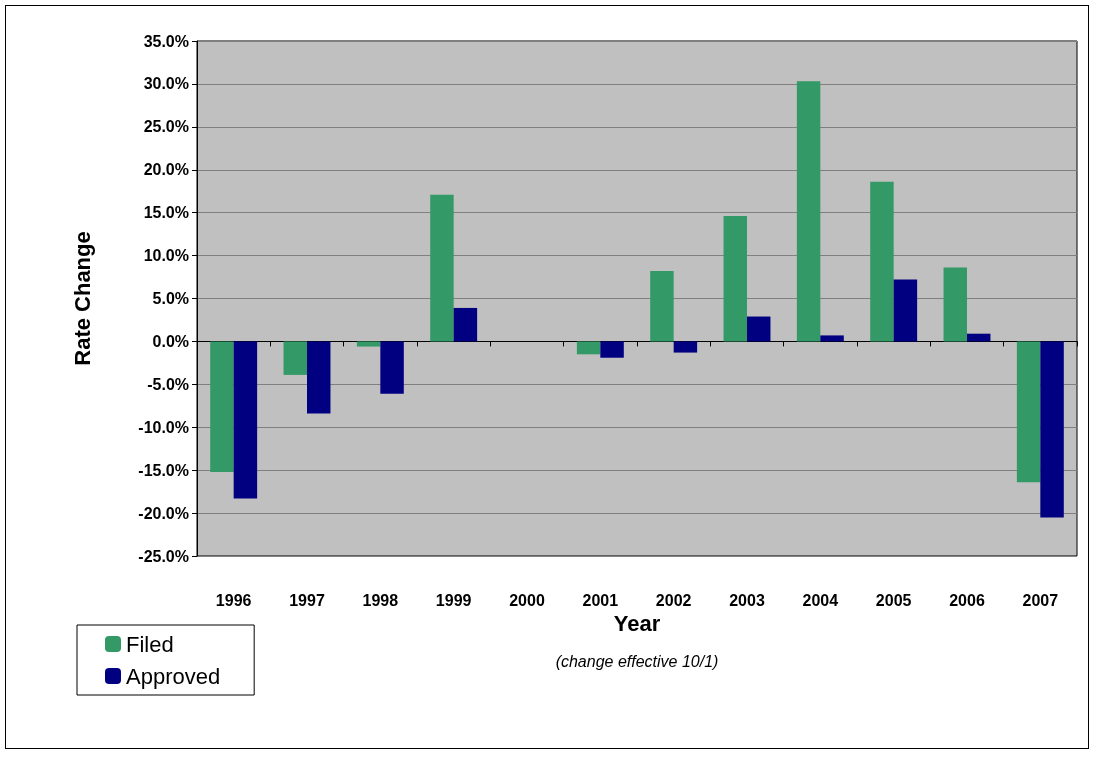 This screenshot has height=759, width=1094. Describe the element at coordinates (967, 600) in the screenshot. I see `x-tick-label: 2006` at that location.